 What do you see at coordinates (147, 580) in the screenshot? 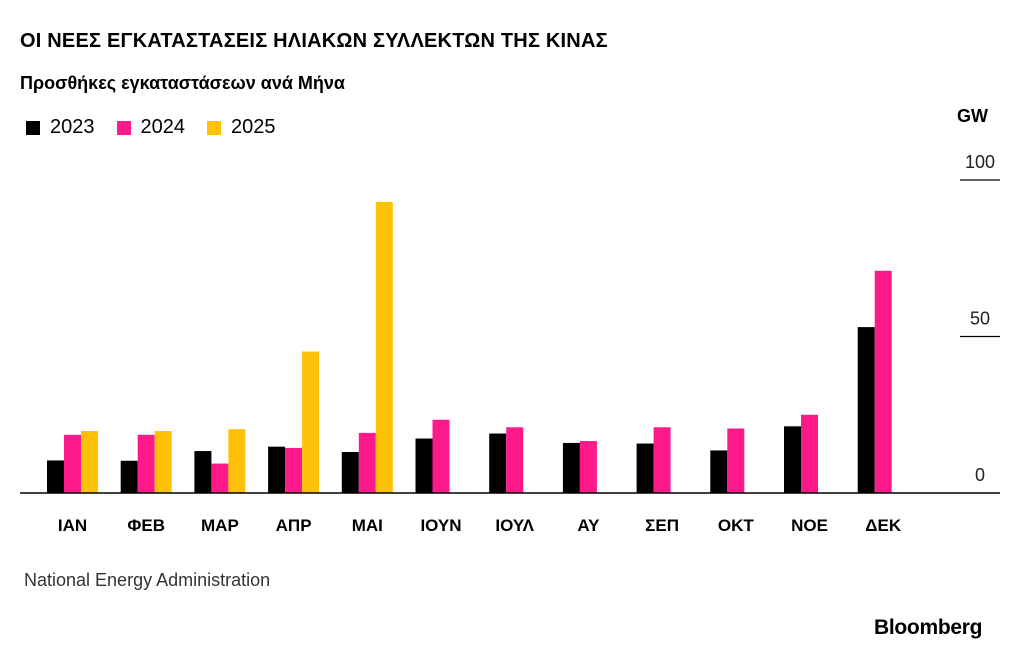
I see `source-note: National Energy Administration` at bounding box center [147, 580].